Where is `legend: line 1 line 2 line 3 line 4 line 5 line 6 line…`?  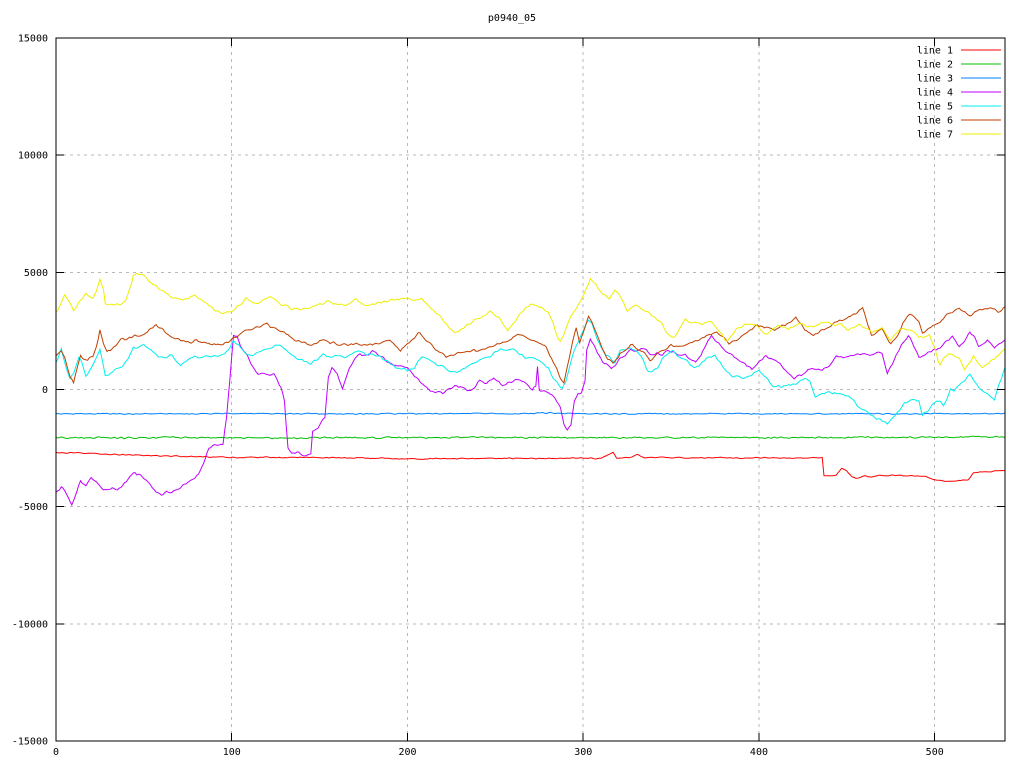
legend: line 1 line 2 line 3 line 4 line 5 line 6 line… is located at coordinates (959, 93).